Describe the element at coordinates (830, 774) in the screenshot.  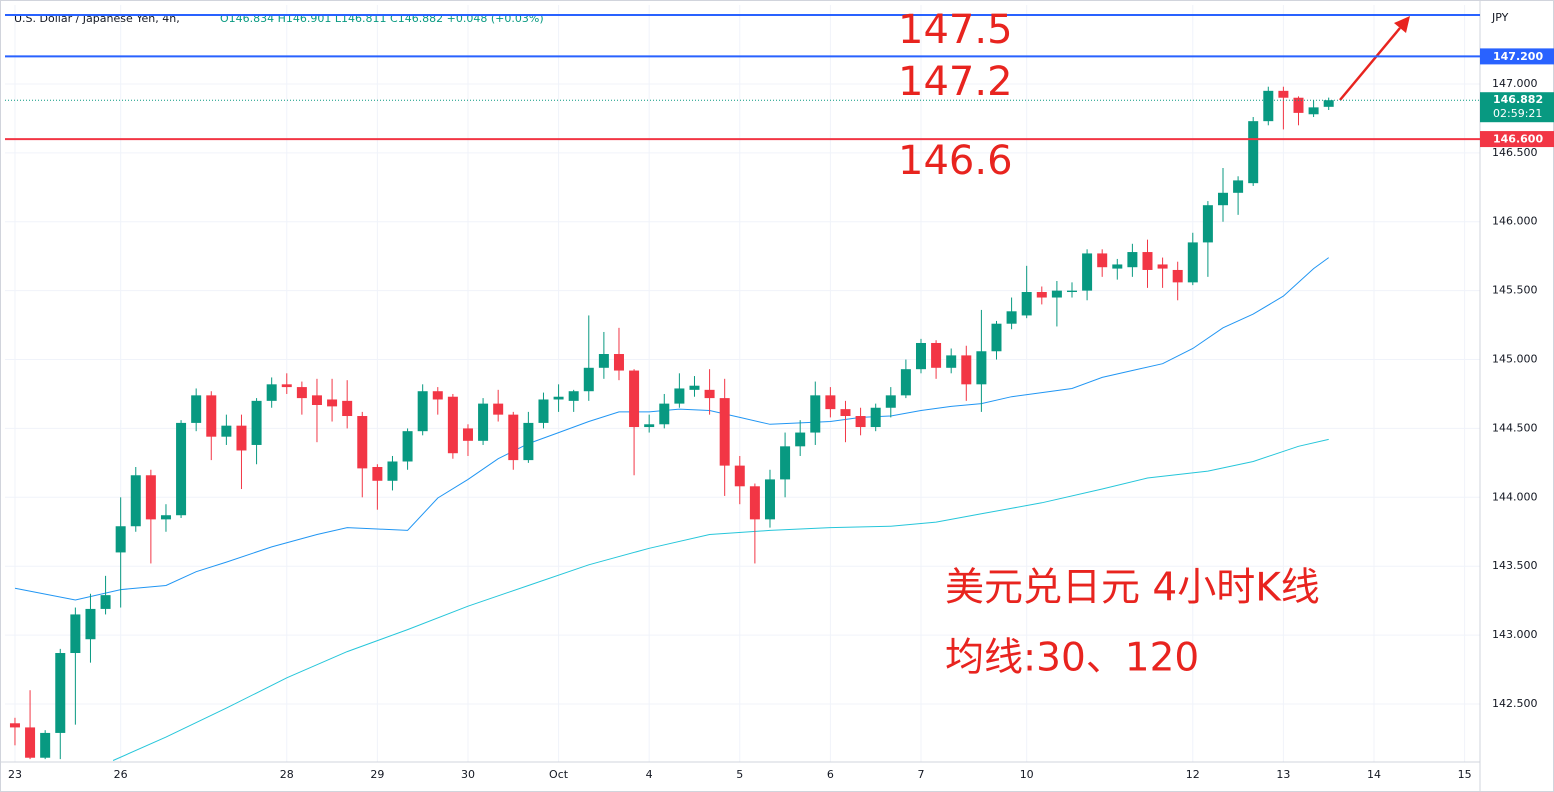
I see `x-tick-label: 6` at that location.